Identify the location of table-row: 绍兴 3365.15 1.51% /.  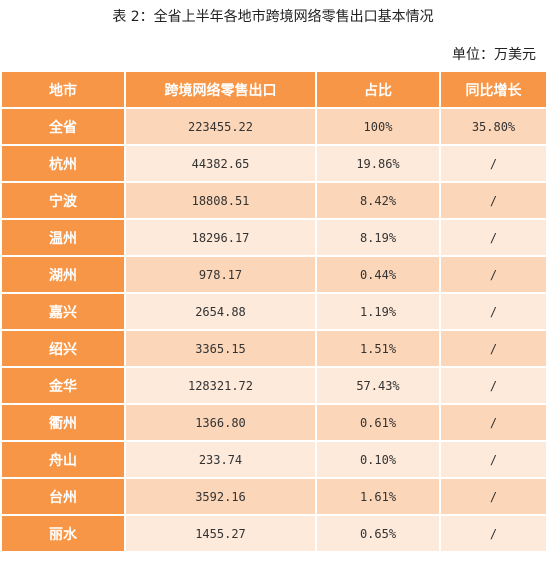
(273, 348).